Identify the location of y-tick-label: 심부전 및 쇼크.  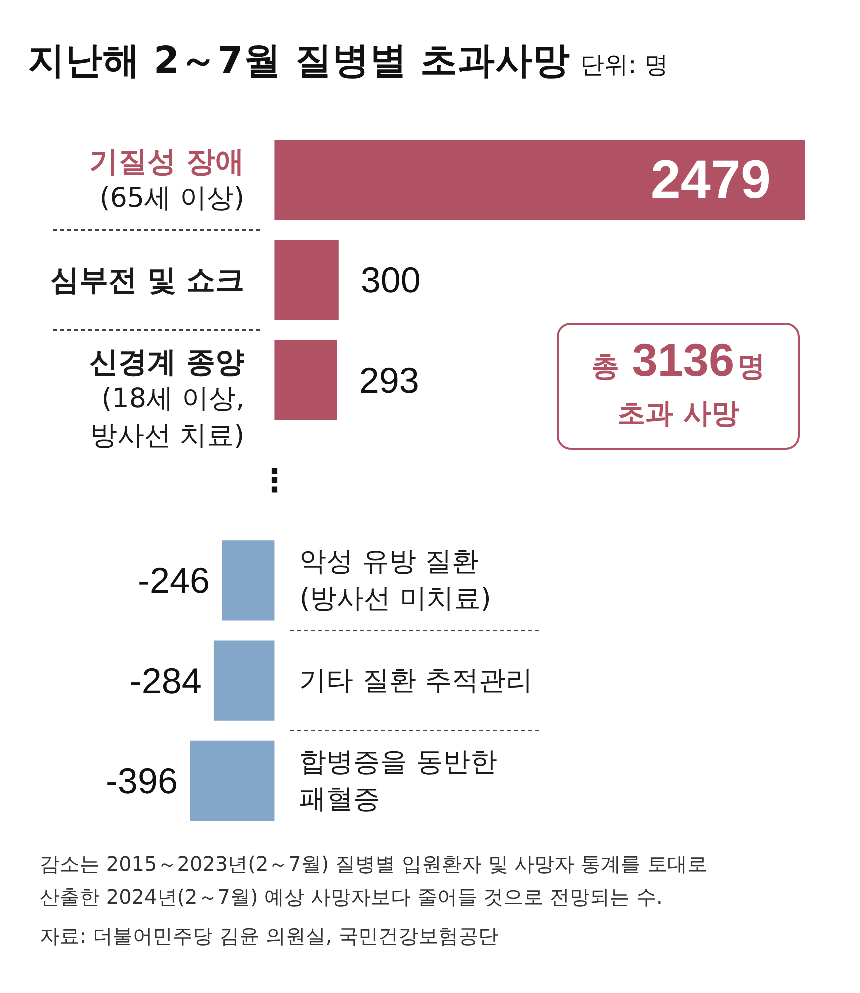
(147, 280).